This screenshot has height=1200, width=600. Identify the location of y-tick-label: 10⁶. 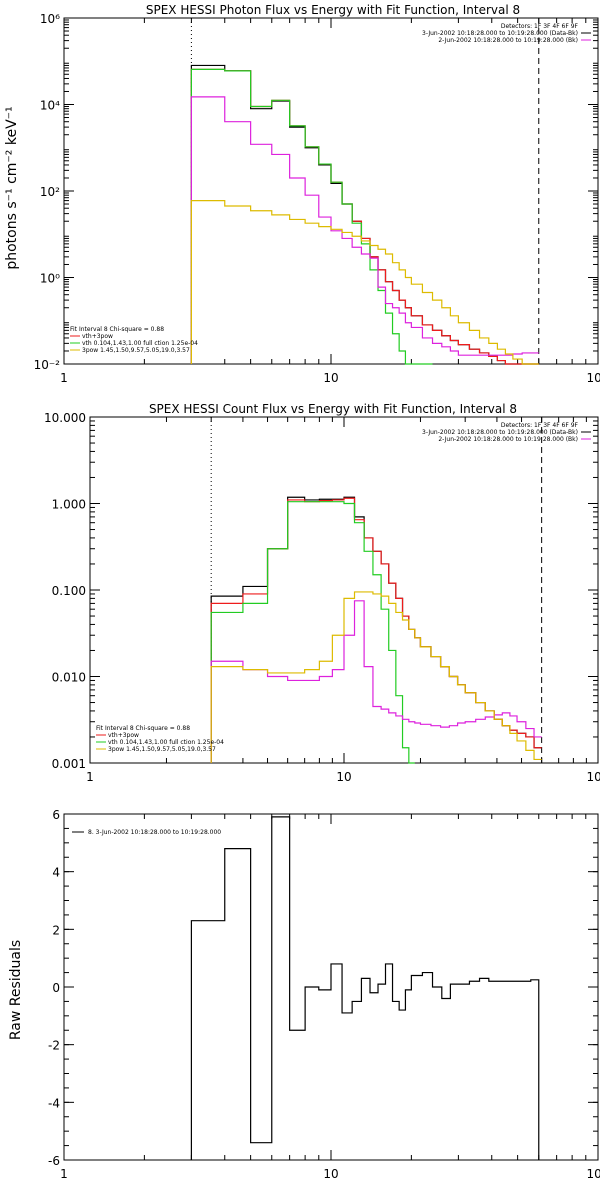
(50, 19).